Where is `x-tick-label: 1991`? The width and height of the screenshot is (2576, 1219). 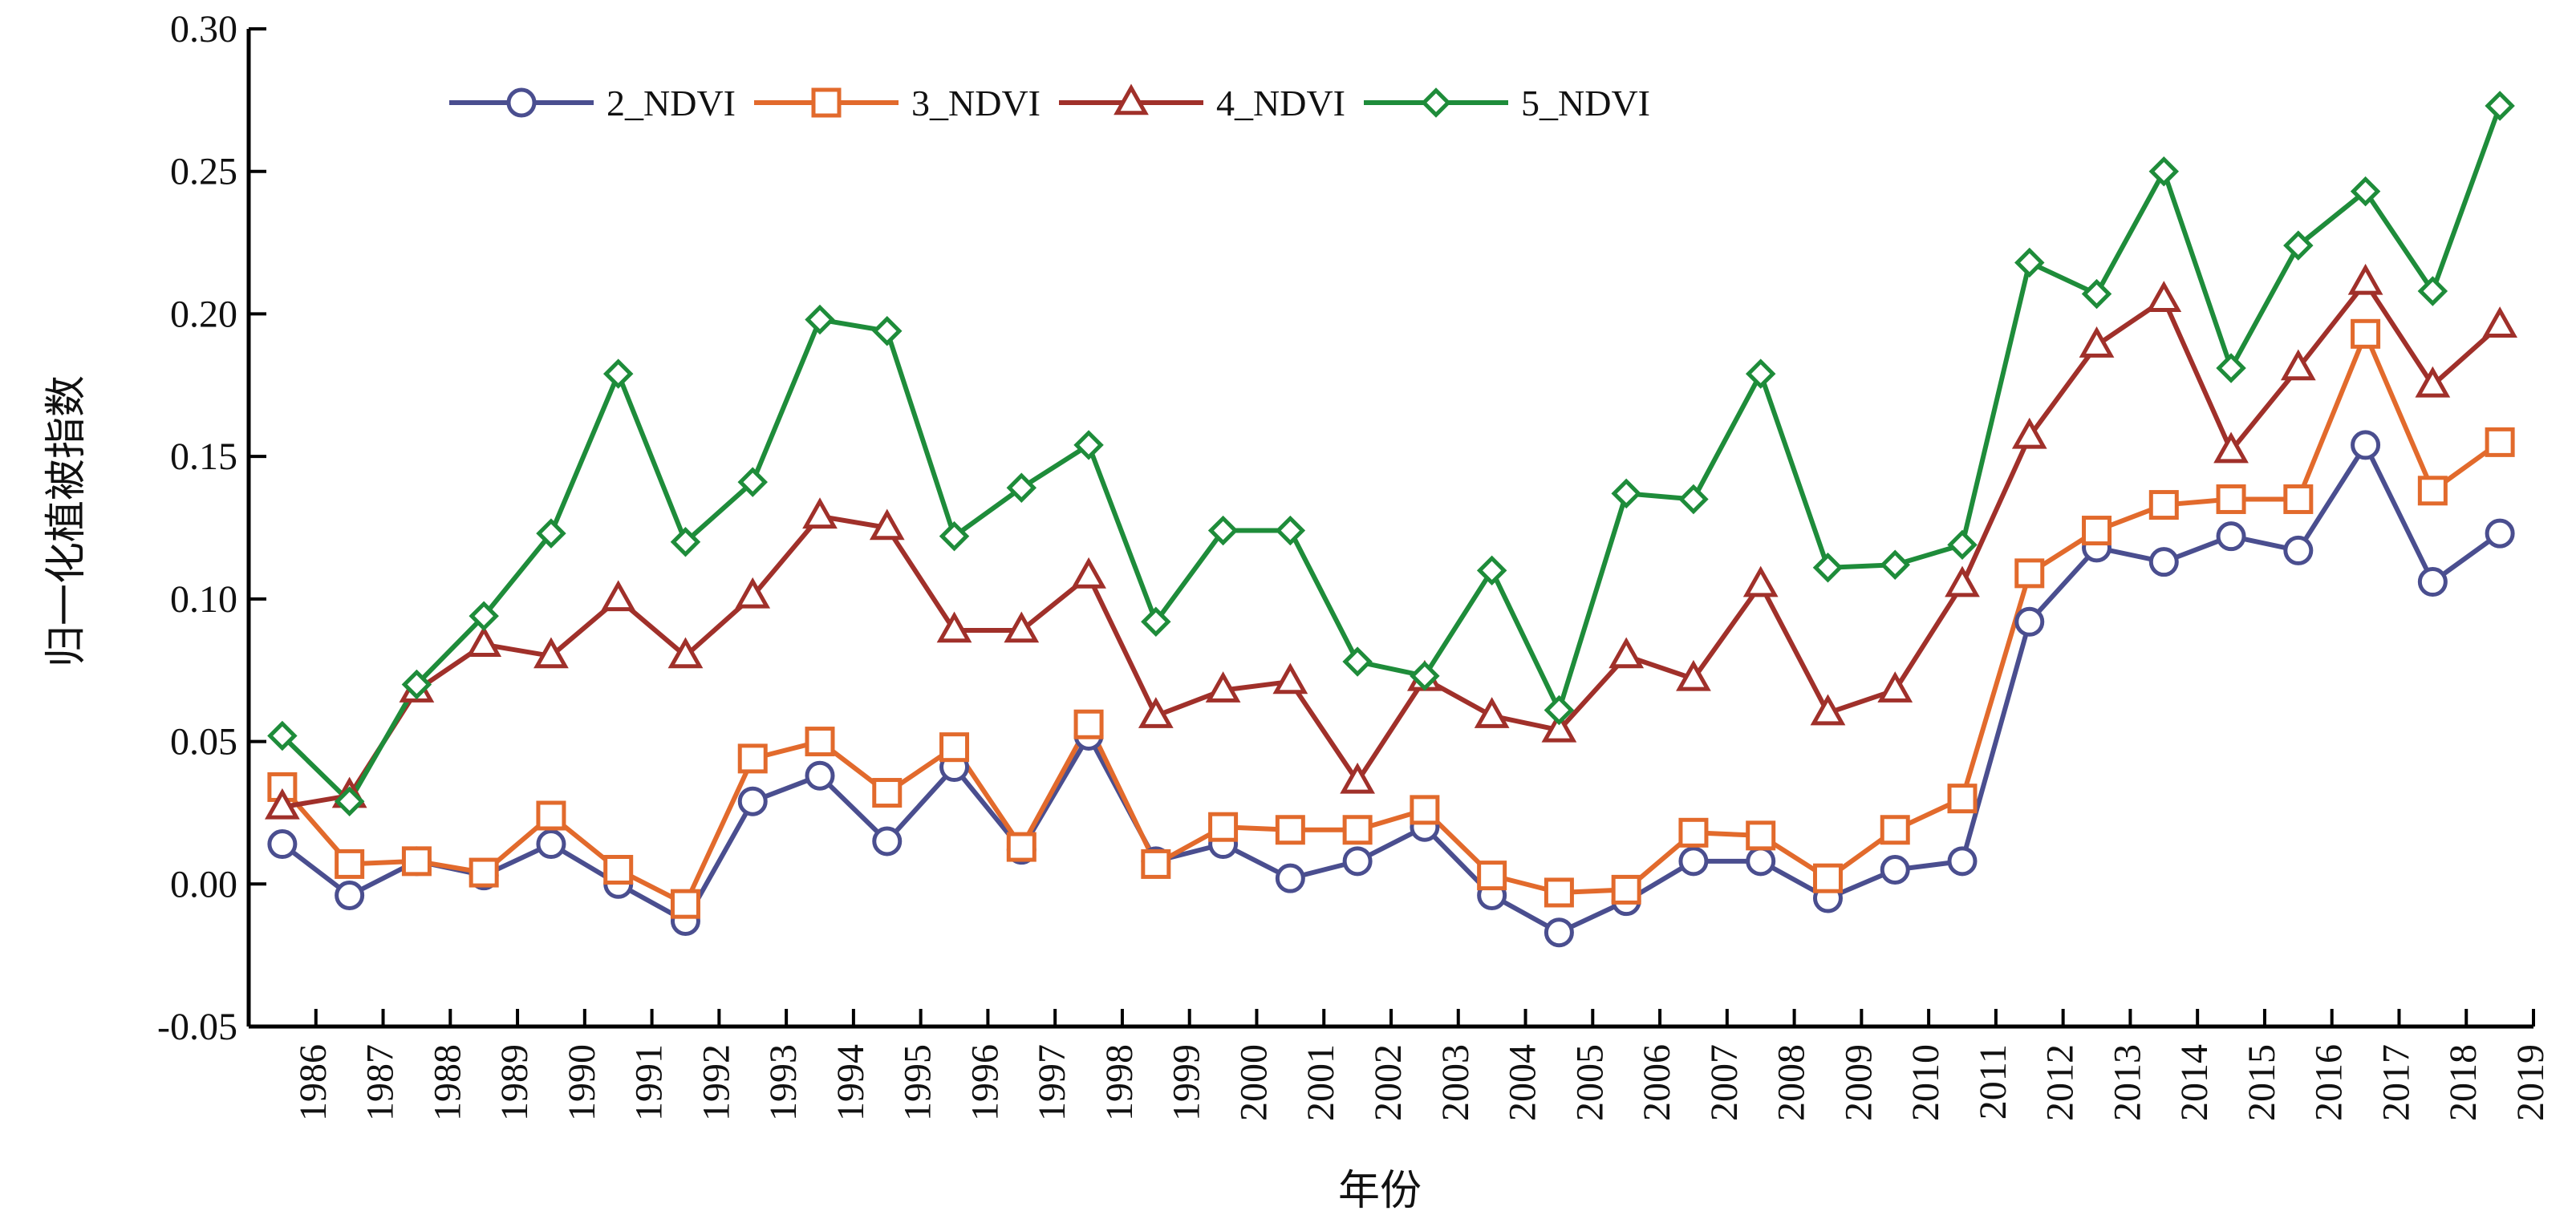
x-tick-label: 1991 is located at coordinates (649, 1082).